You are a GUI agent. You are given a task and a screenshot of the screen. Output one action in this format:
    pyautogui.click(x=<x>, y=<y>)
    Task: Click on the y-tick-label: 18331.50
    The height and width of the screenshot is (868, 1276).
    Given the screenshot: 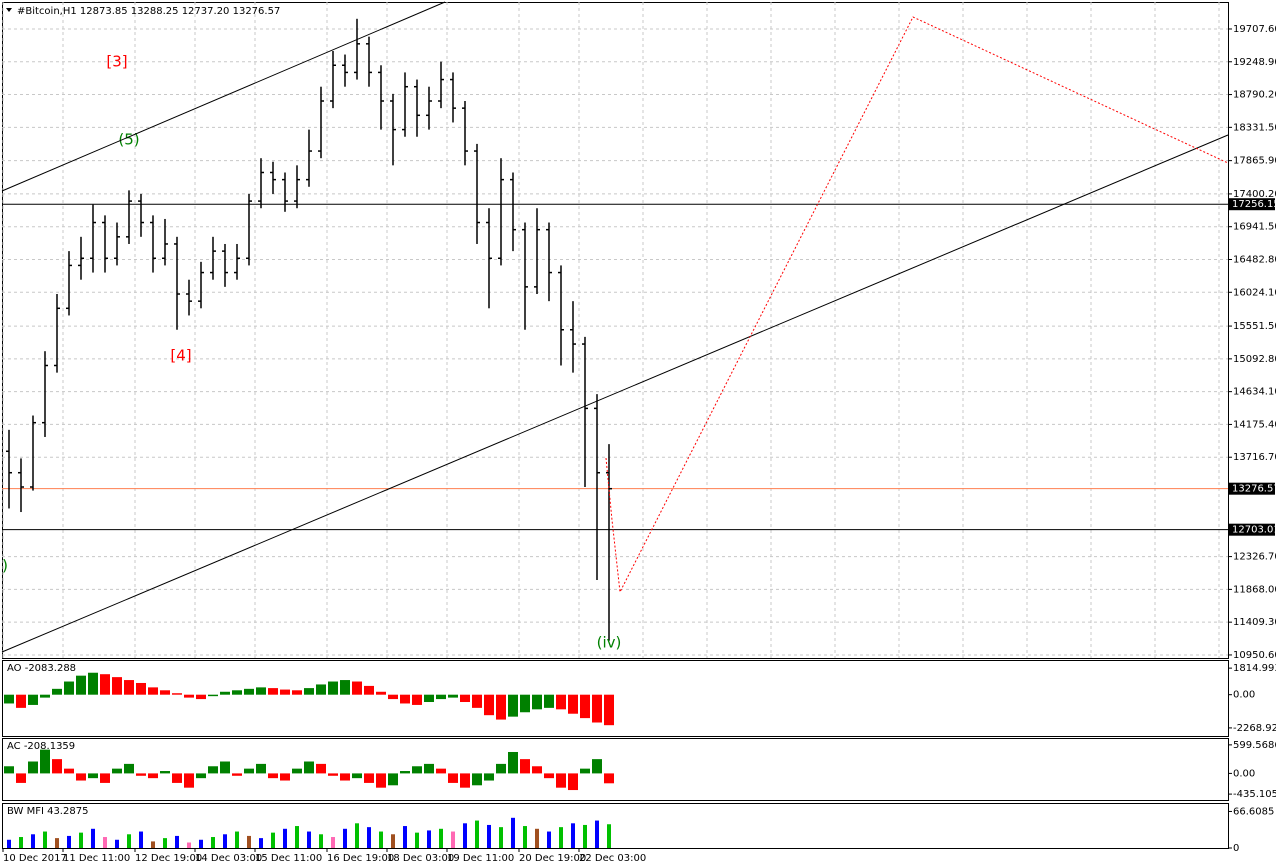 What is the action you would take?
    pyautogui.click(x=1254, y=127)
    